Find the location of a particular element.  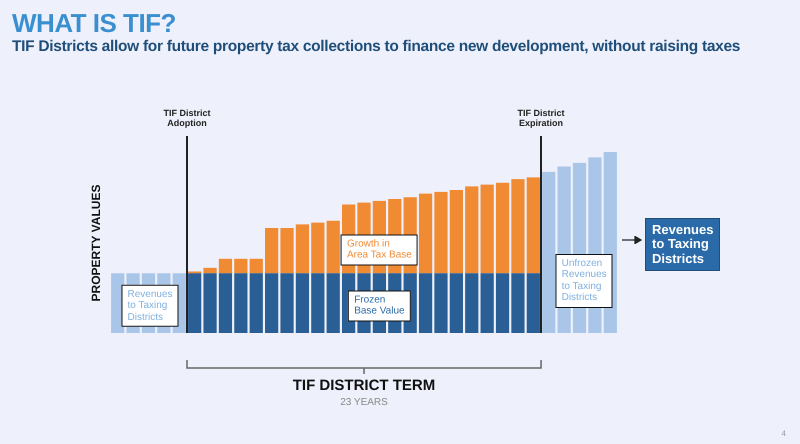

chart-subtitle: TIF Districts allow for future property tax collections to finance new development, without raising taxes is located at coordinates (376, 47).